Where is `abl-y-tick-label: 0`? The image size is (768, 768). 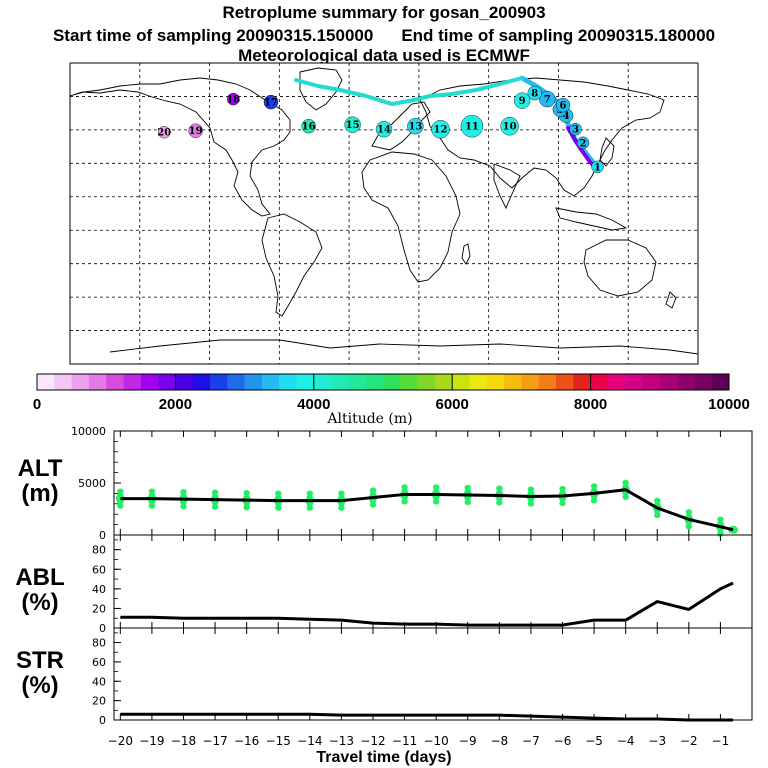 abl-y-tick-label: 0 is located at coordinates (102, 628).